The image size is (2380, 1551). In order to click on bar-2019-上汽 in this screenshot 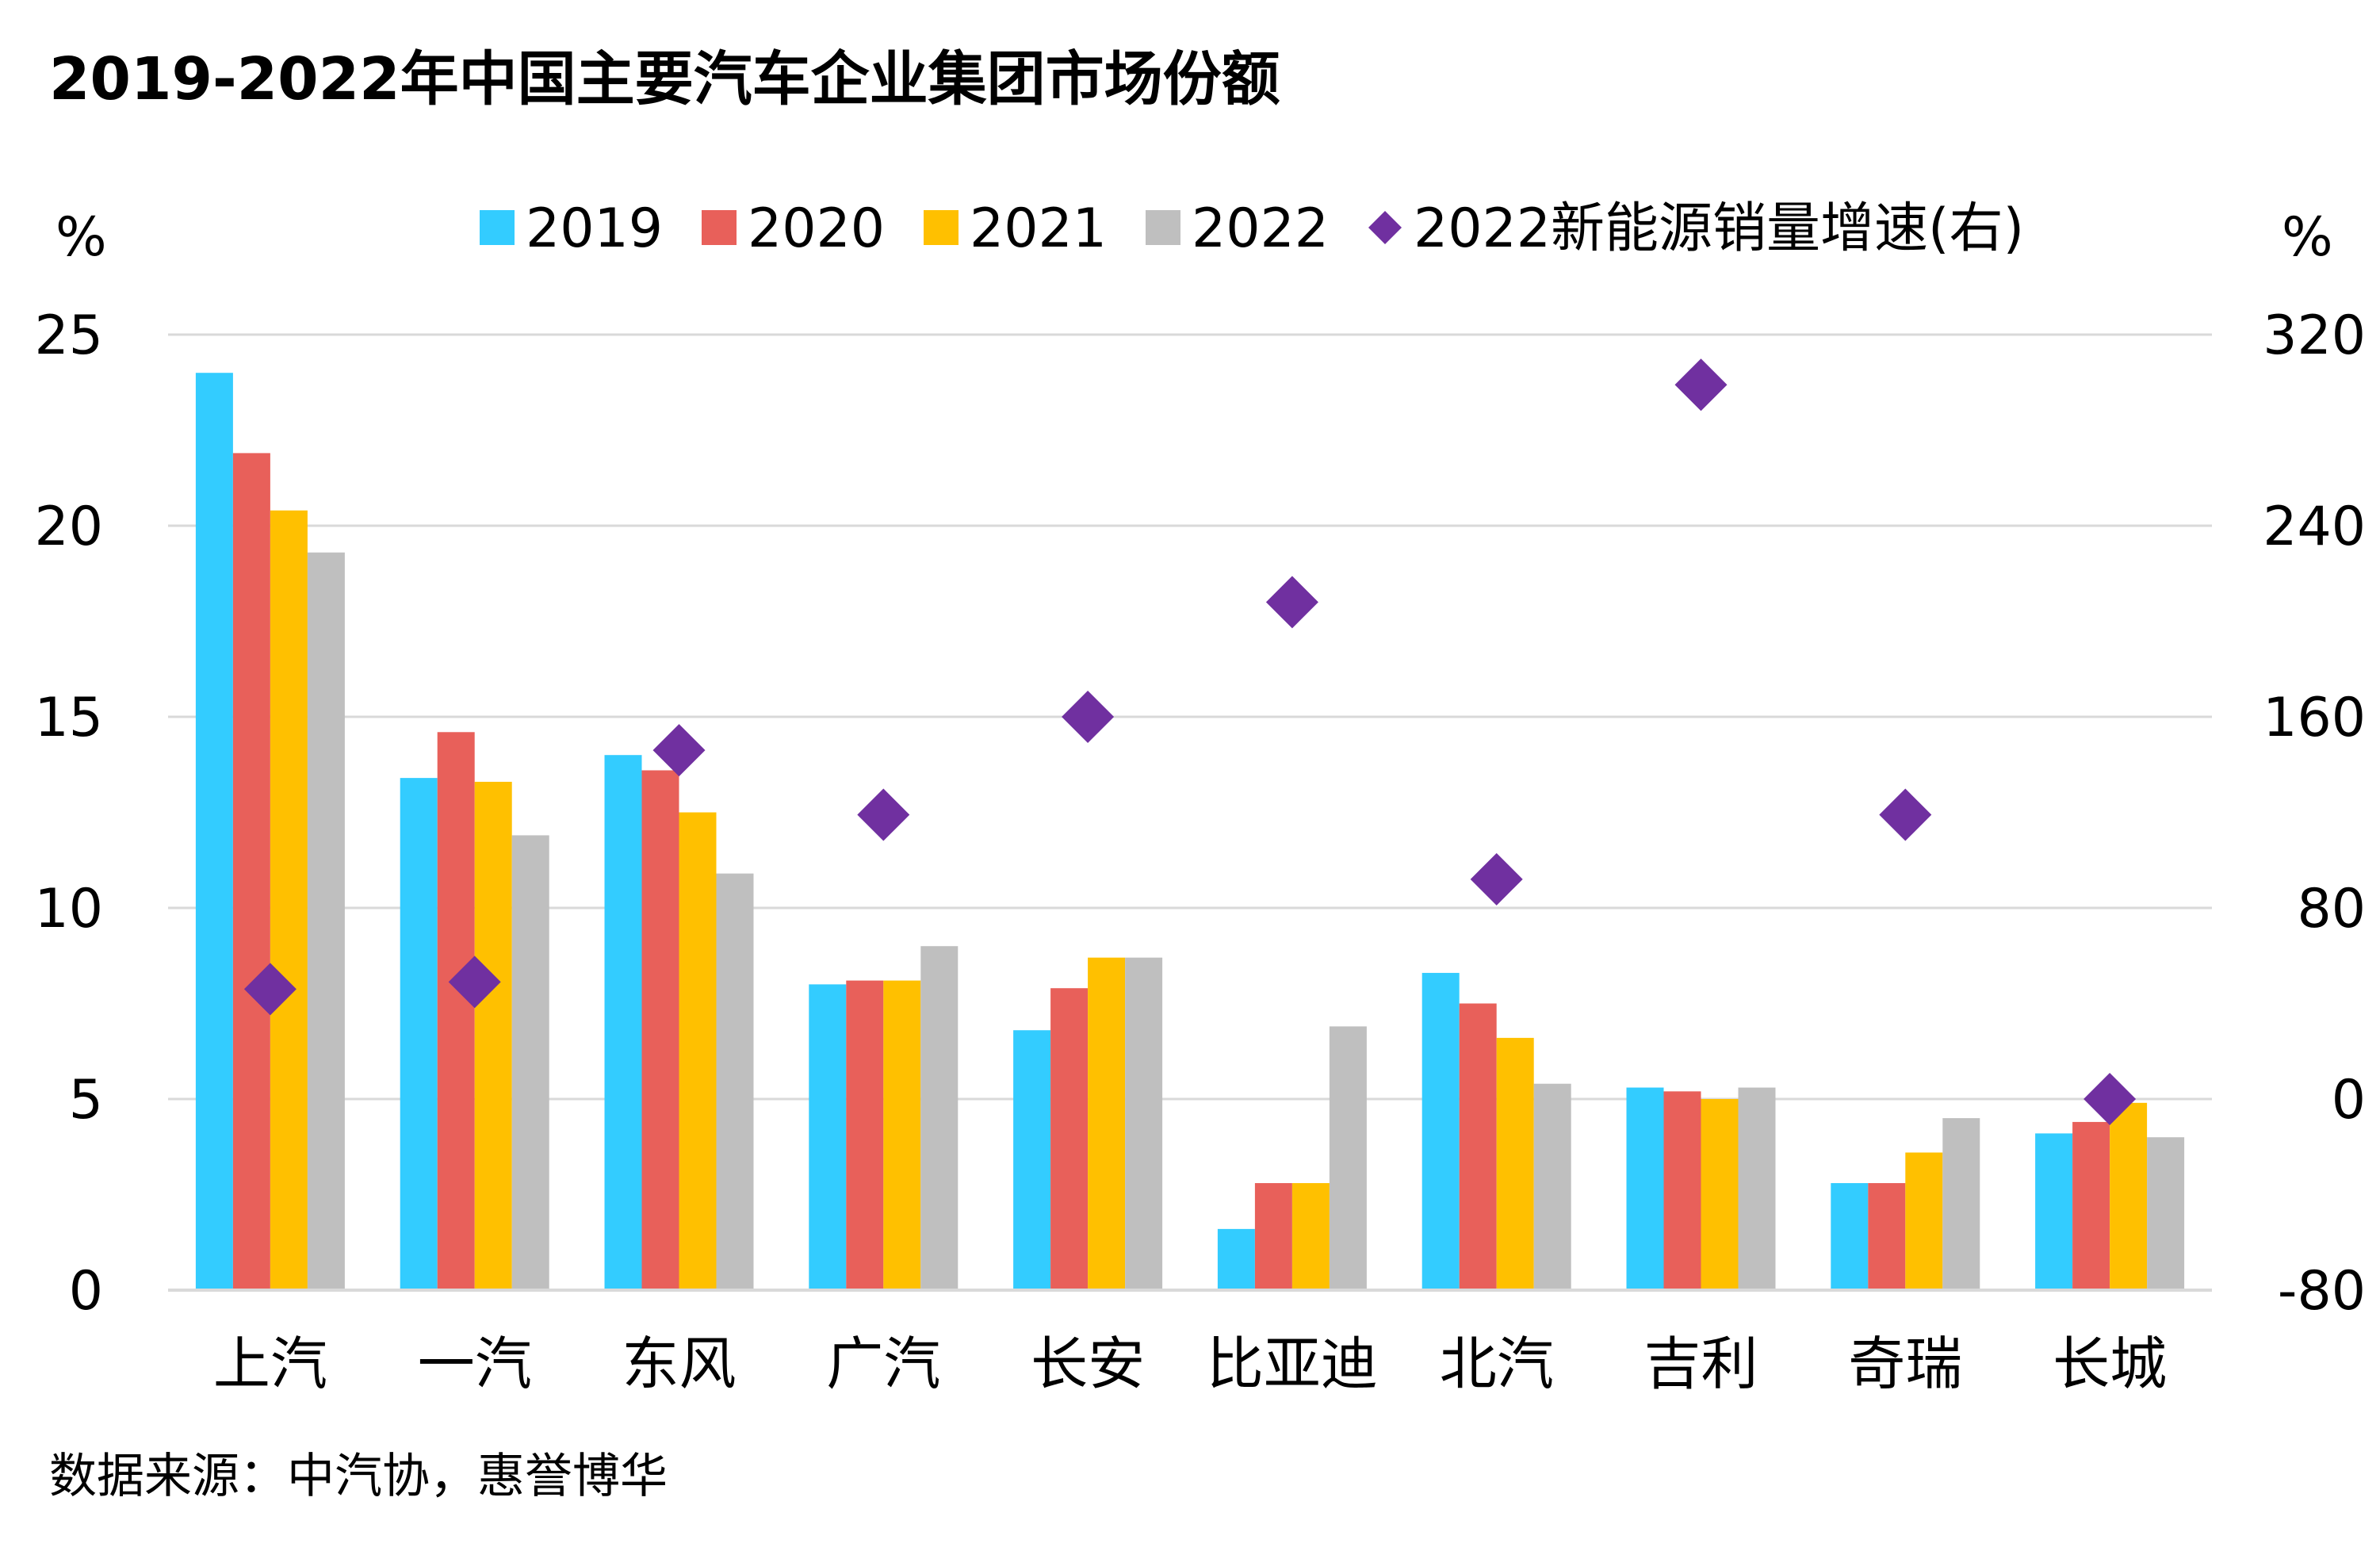, I will do `click(214, 832)`.